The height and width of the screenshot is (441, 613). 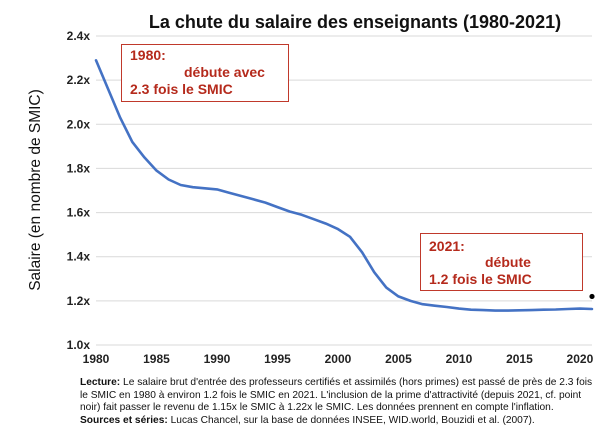 I want to click on y-tick-label: 2.4x, so click(x=79, y=36).